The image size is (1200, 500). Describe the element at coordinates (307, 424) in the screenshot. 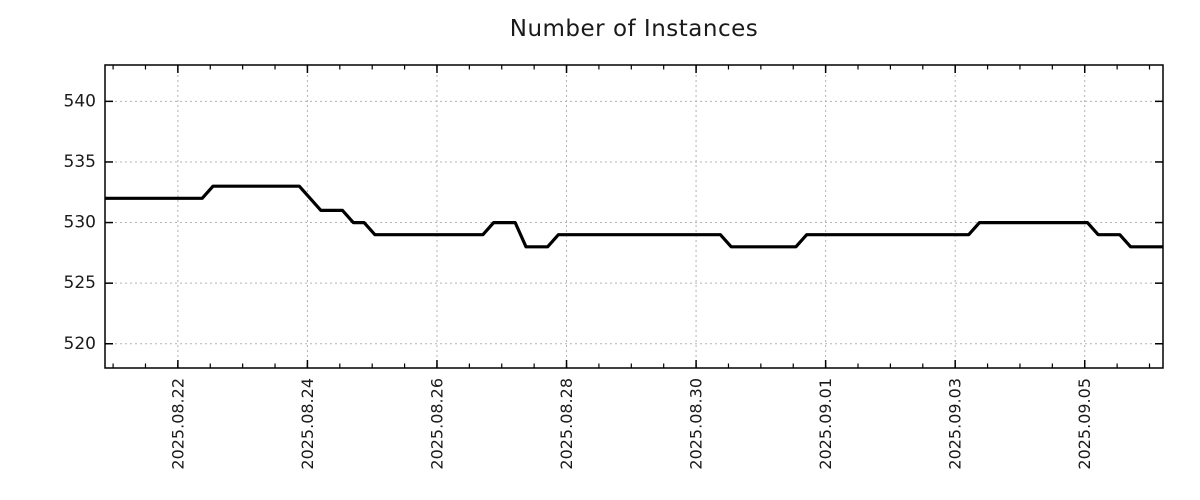

I see `x-tick-label: 2025.08.24` at that location.